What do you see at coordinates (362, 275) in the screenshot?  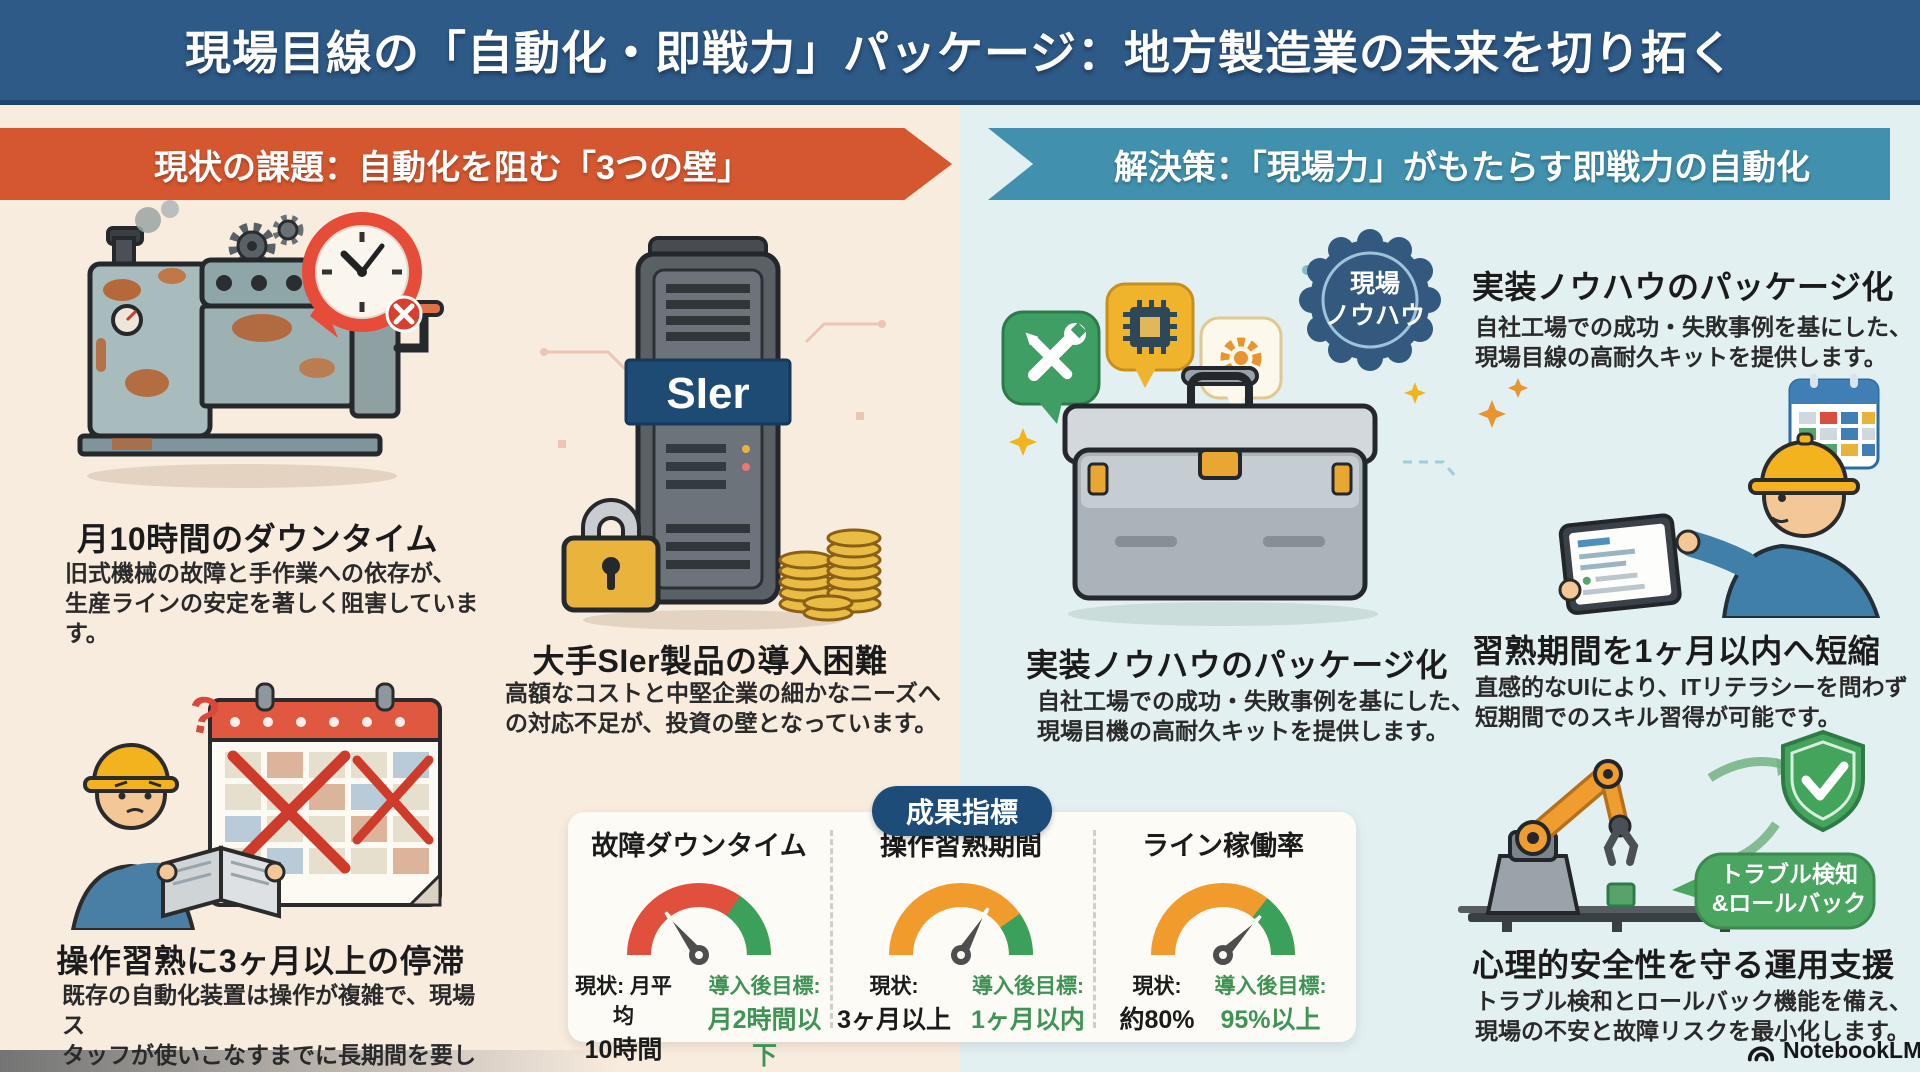 I see `alarm-clock-icon` at bounding box center [362, 275].